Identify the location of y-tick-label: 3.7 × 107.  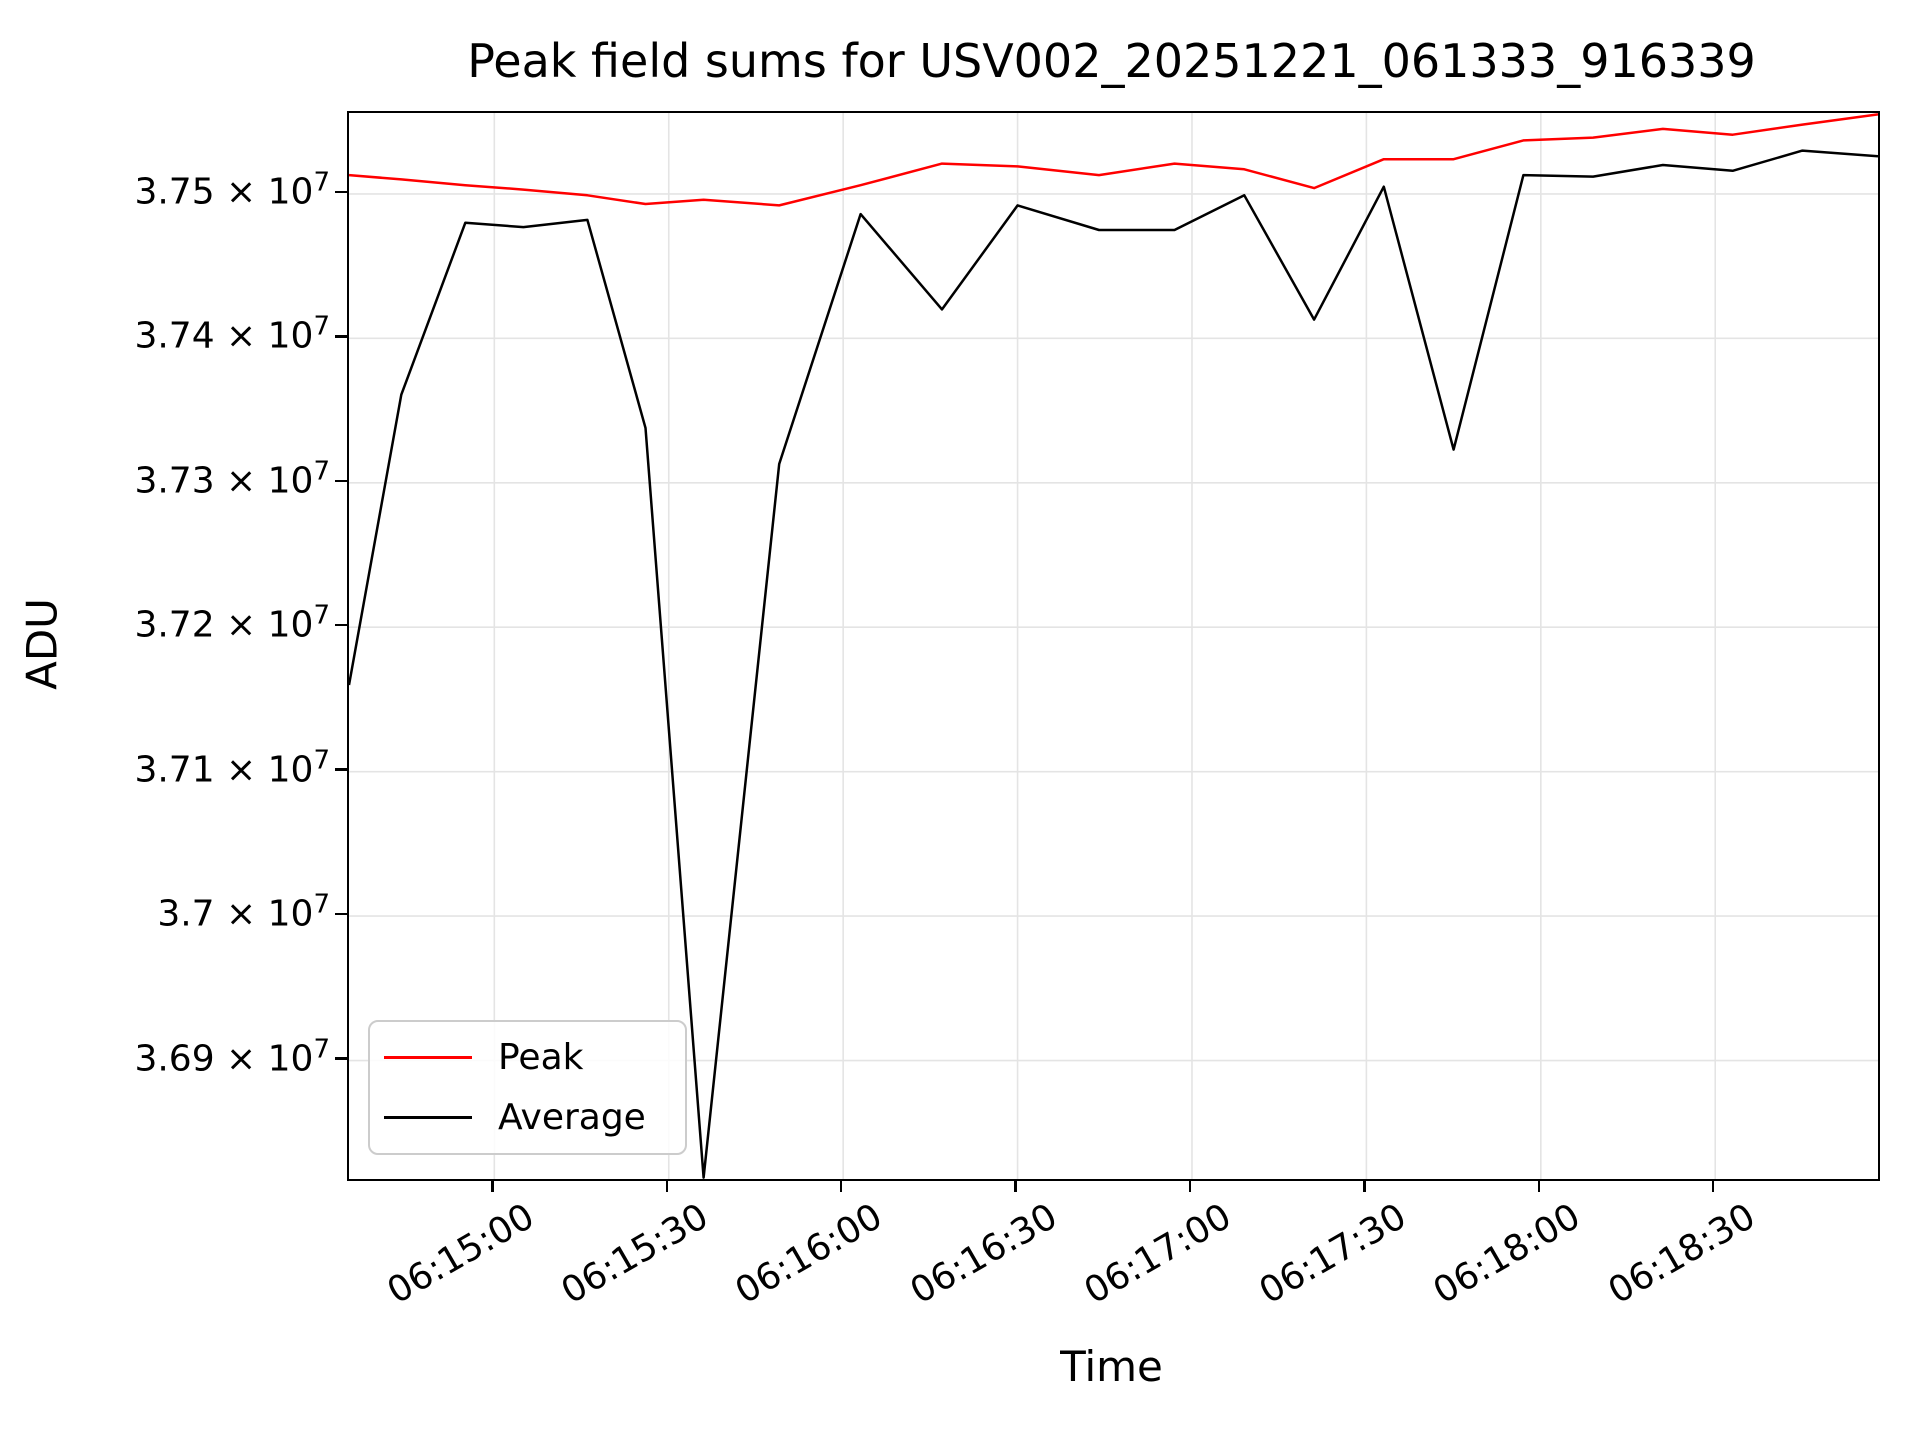
(243, 912).